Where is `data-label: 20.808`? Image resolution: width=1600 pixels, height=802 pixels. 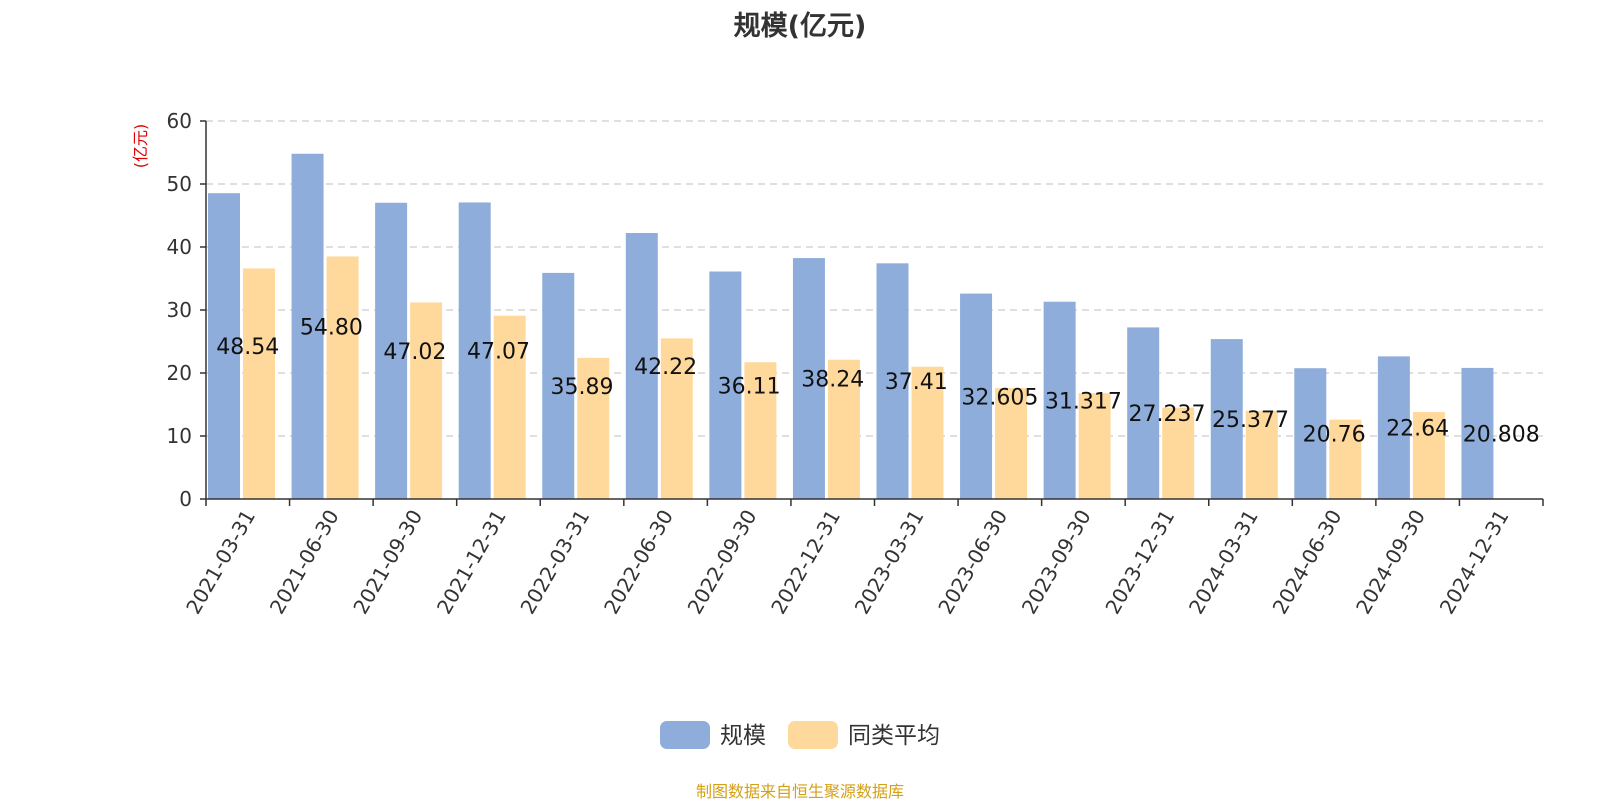 data-label: 20.808 is located at coordinates (1501, 434).